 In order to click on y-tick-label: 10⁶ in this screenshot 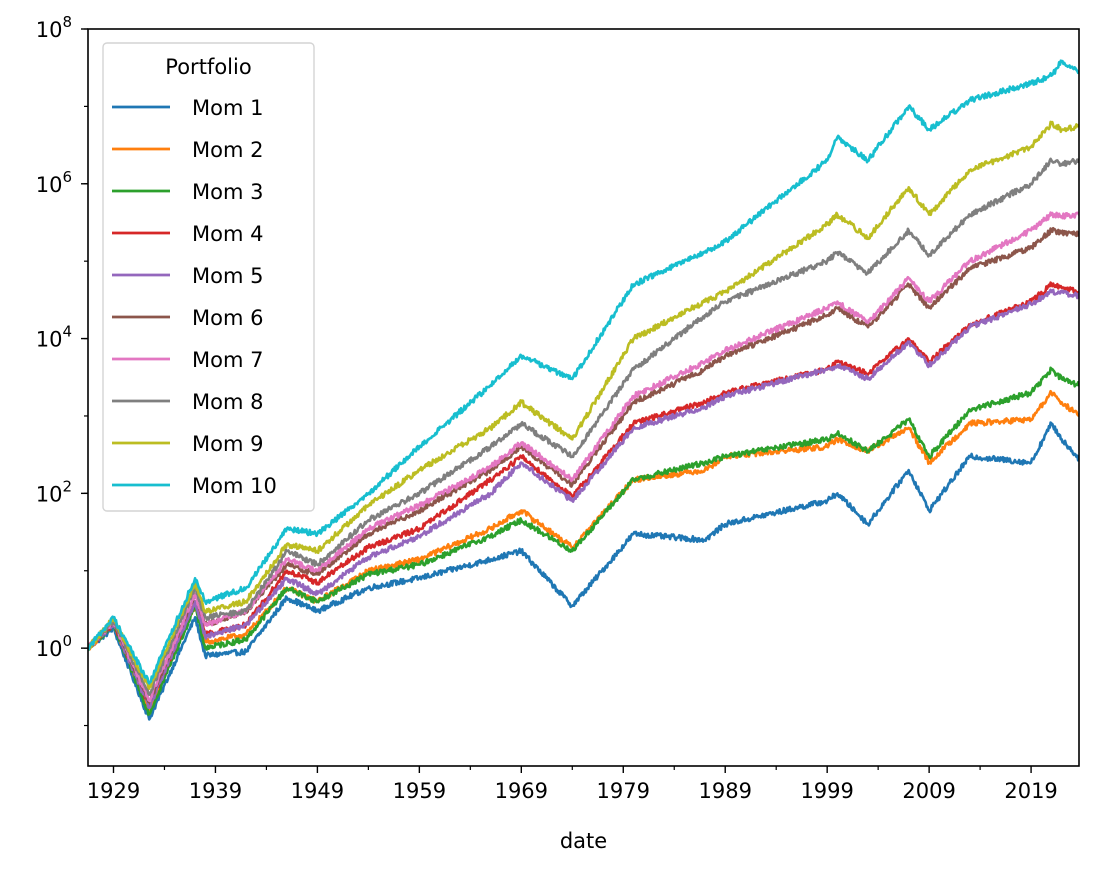, I will do `click(54, 182)`.